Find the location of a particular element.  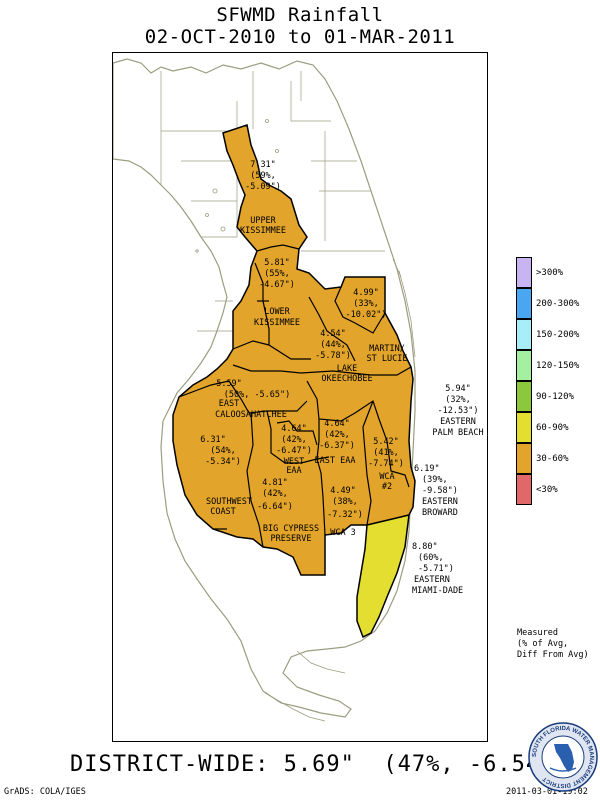

region-label-east-eaa-line-2: -6.37") is located at coordinates (337, 446).